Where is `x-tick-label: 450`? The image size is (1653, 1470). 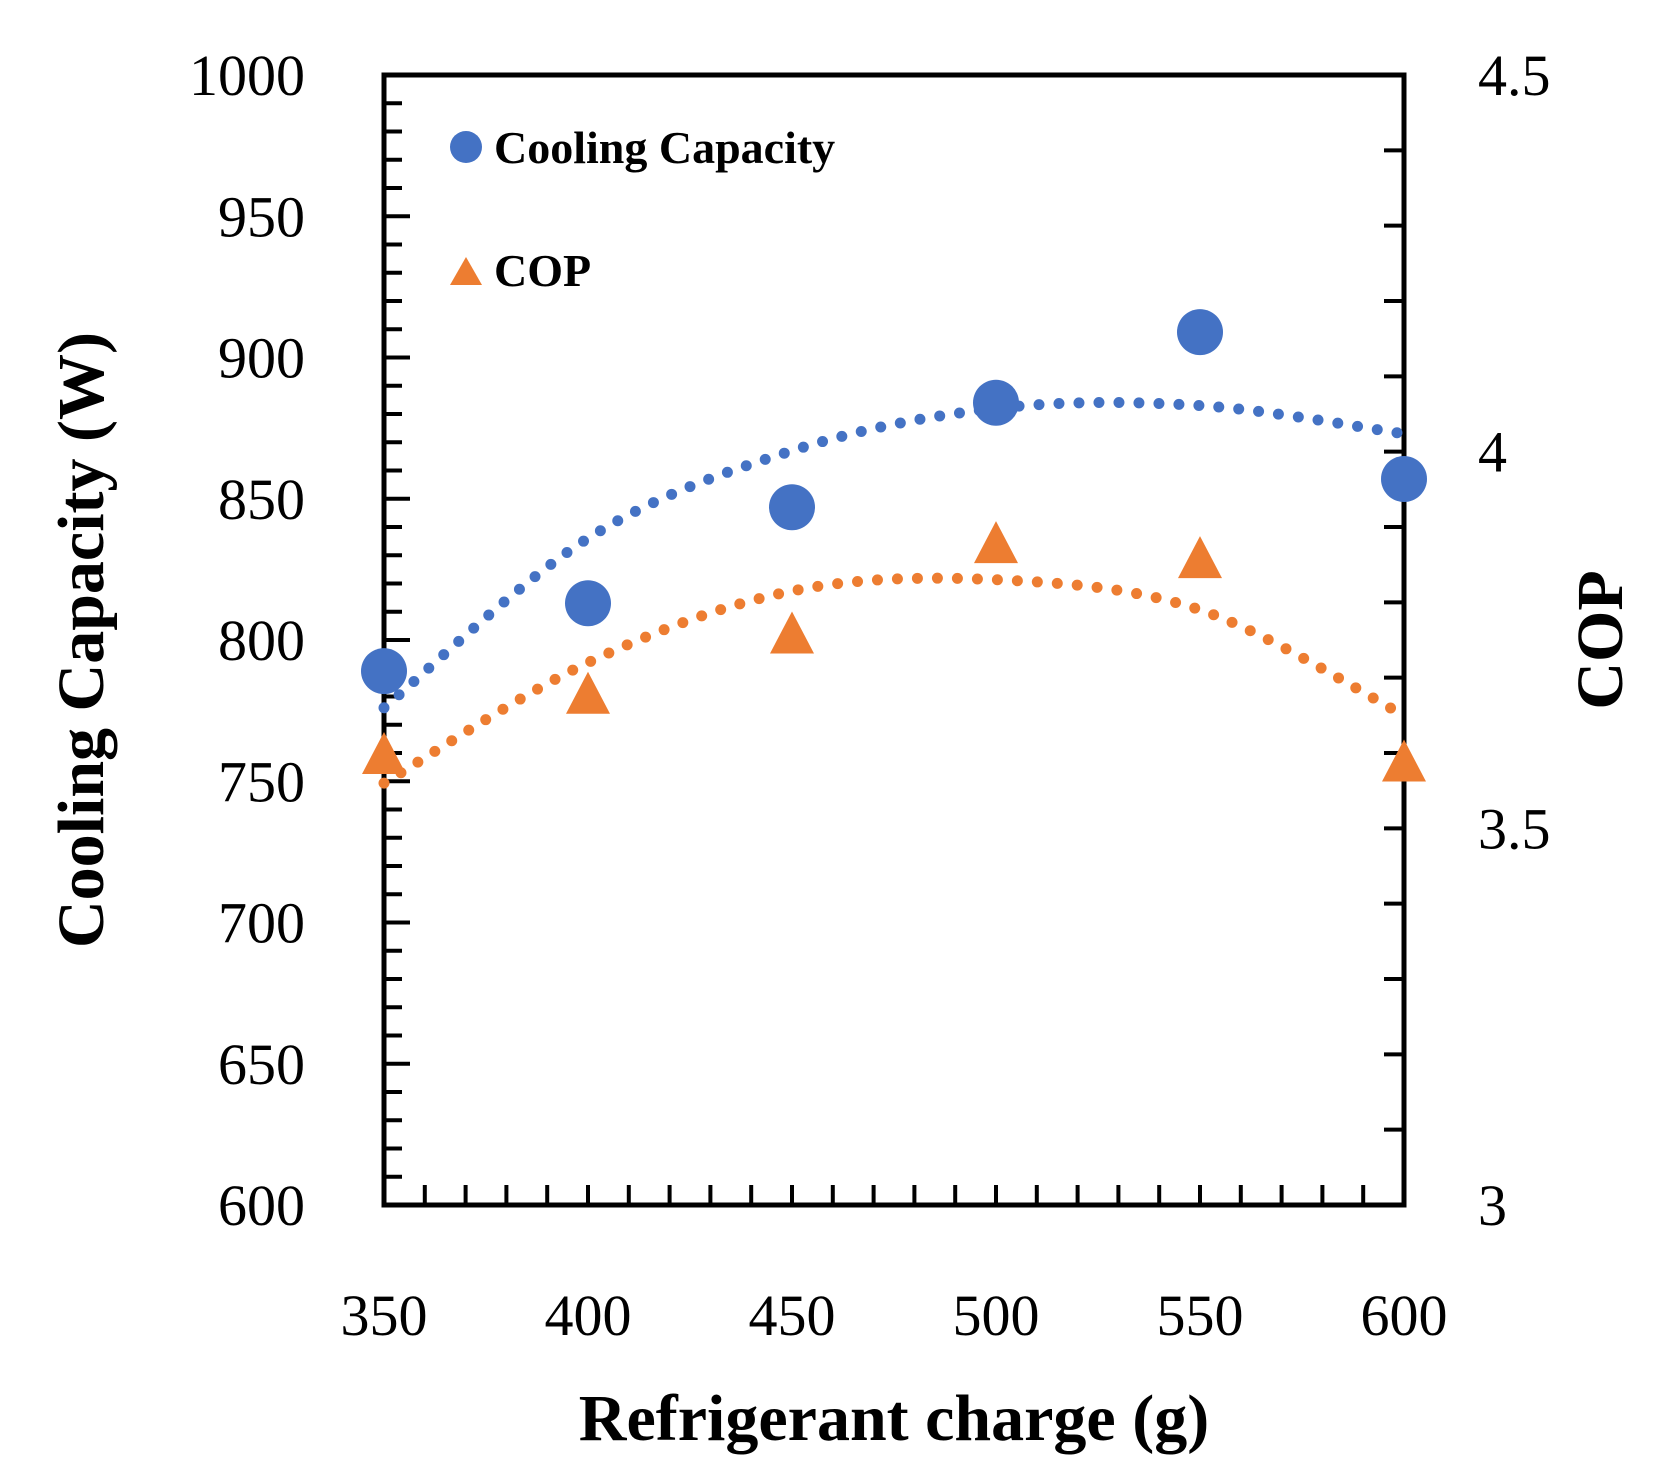 x-tick-label: 450 is located at coordinates (792, 1315).